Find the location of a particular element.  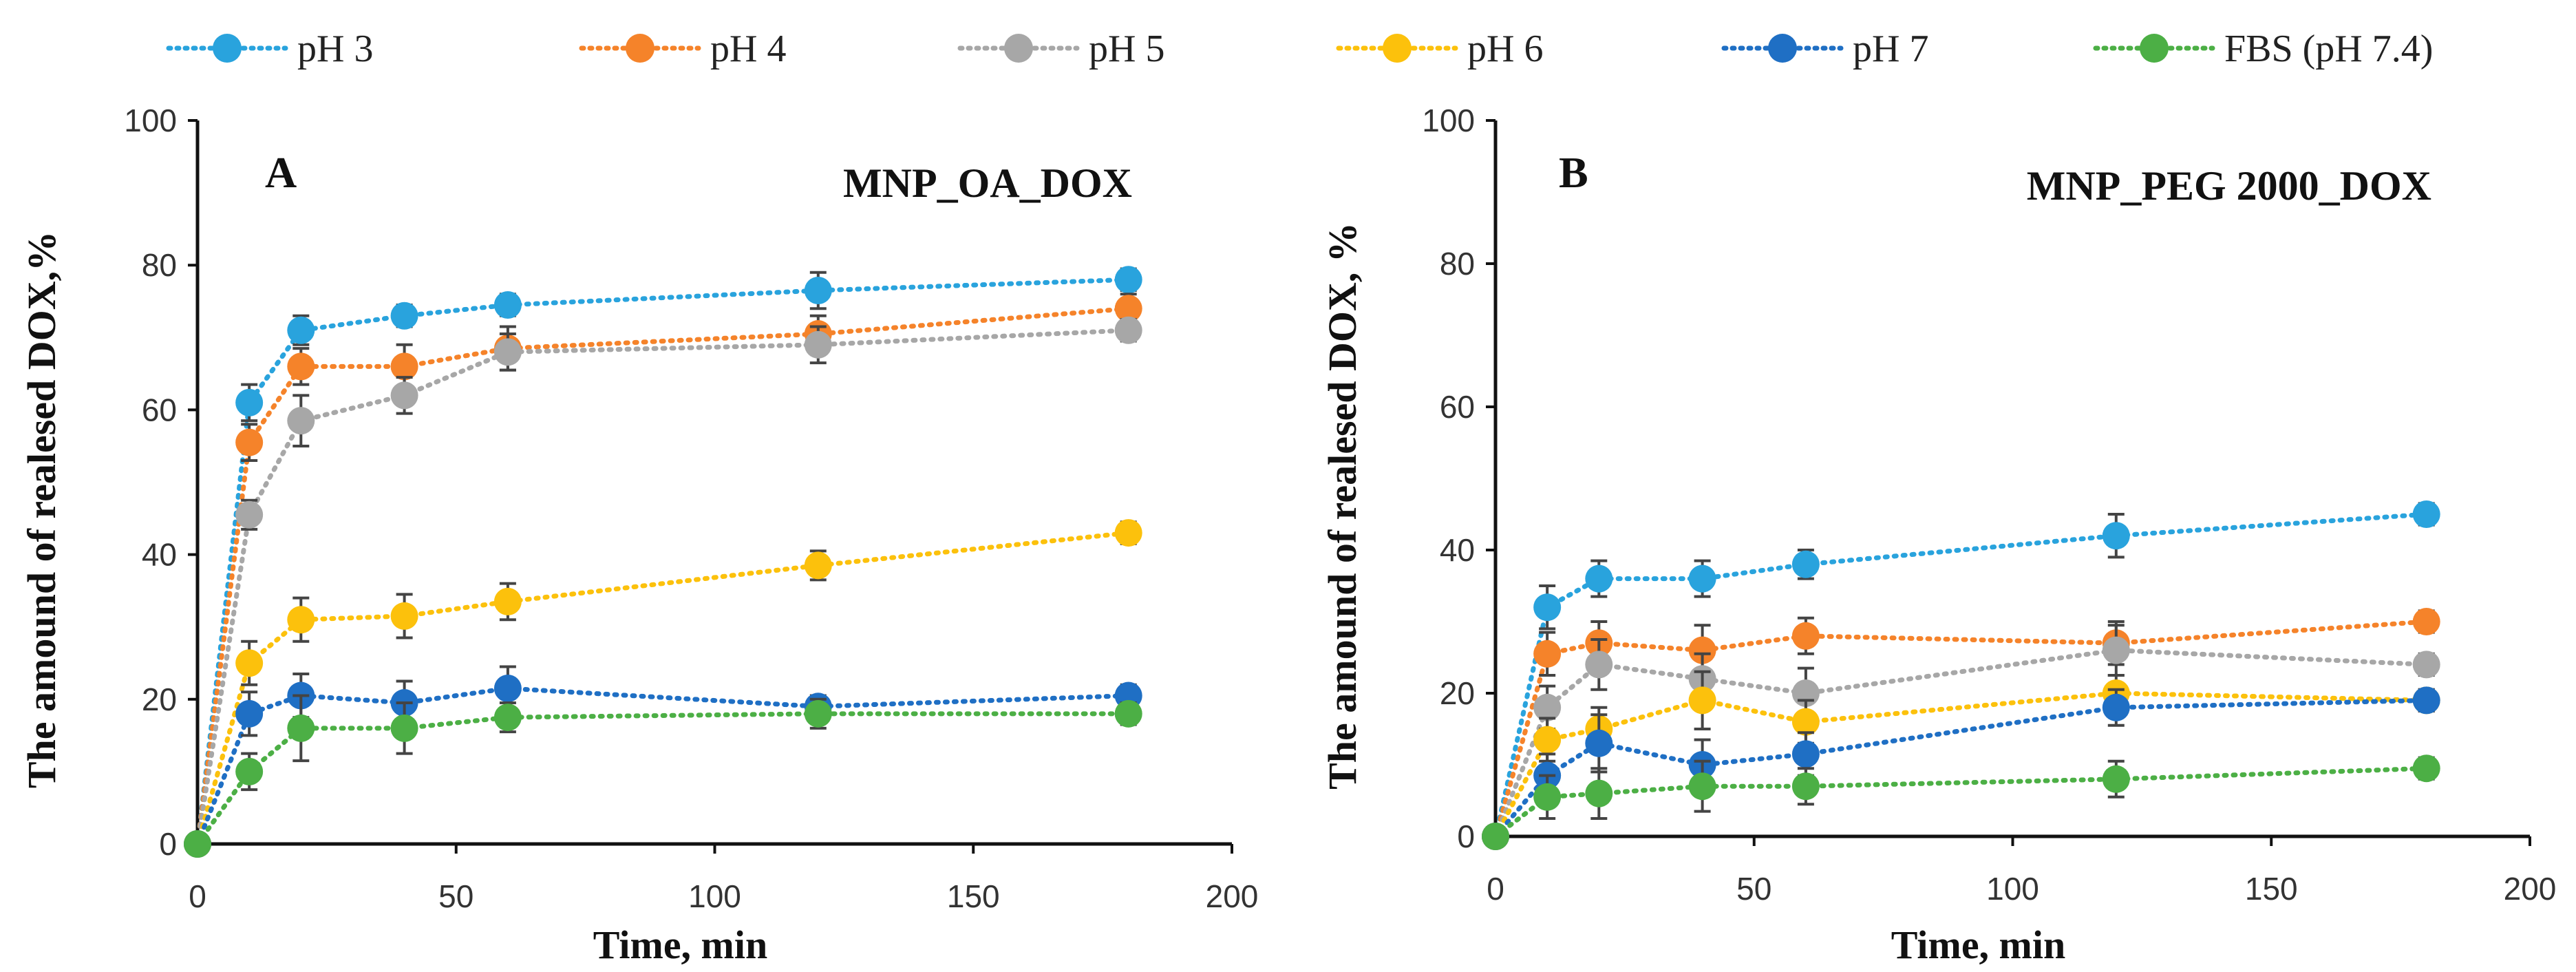

legend-item-ph-3: pH 3 is located at coordinates (269, 49).